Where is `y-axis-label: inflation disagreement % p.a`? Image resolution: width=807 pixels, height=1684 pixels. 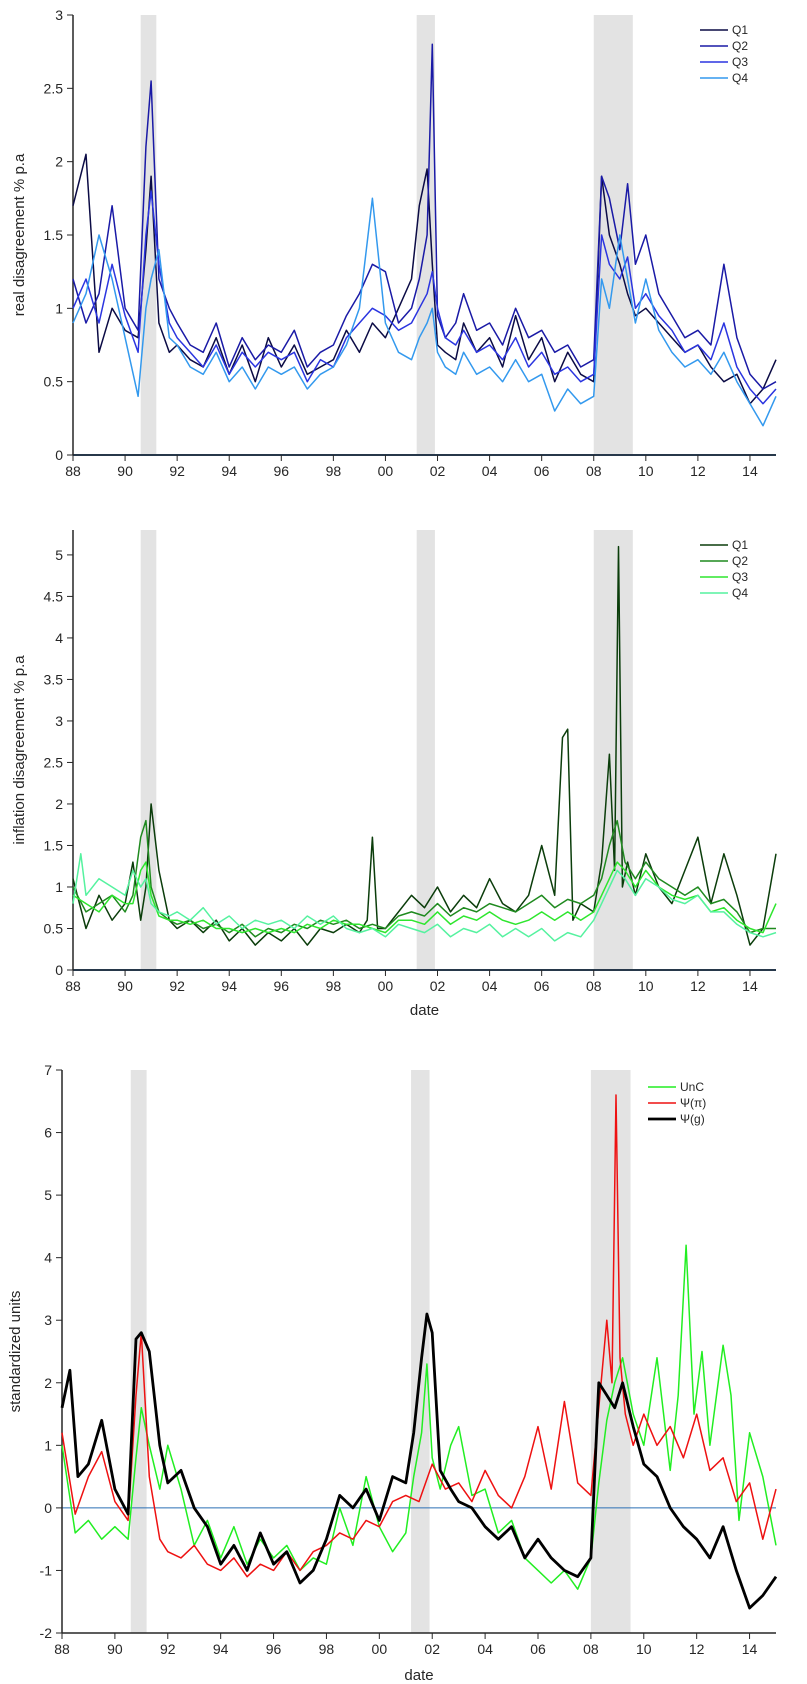 y-axis-label: inflation disagreement % p.a is located at coordinates (19, 750).